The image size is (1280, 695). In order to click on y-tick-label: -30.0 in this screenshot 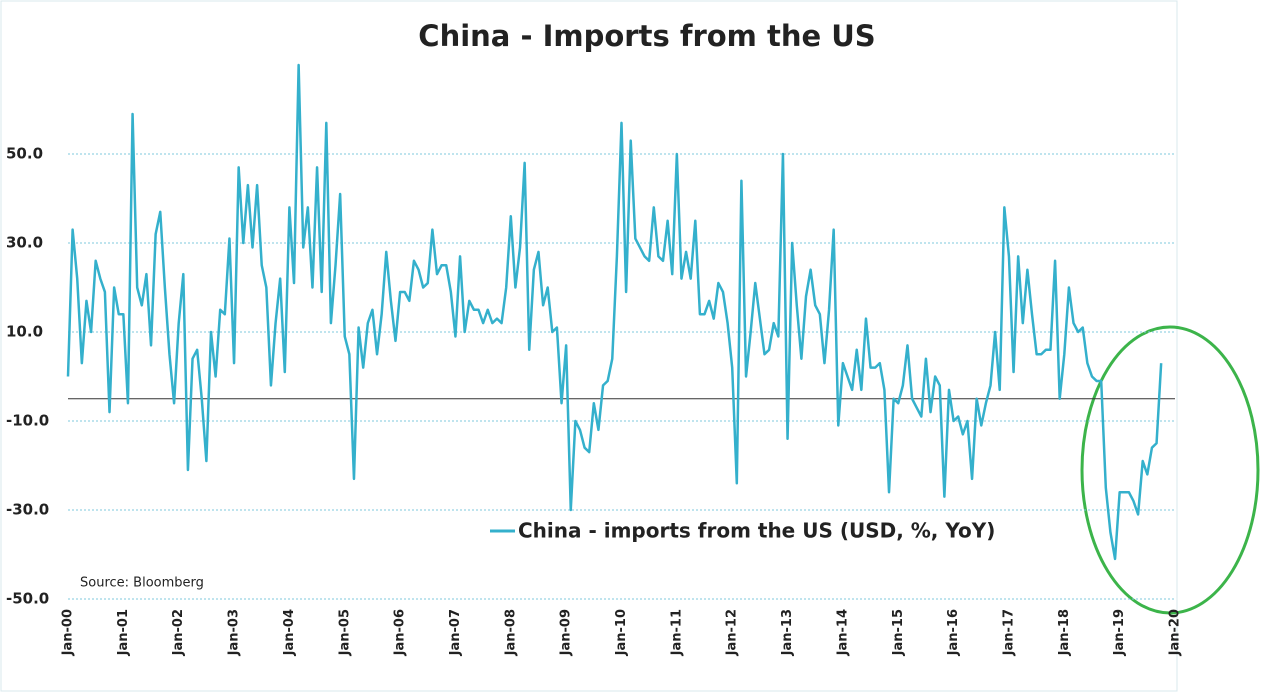, I will do `click(27, 510)`.